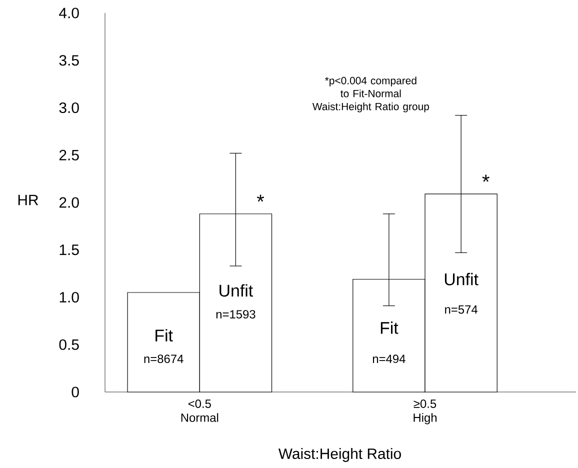  I want to click on y-axis-title: HR, so click(28, 200).